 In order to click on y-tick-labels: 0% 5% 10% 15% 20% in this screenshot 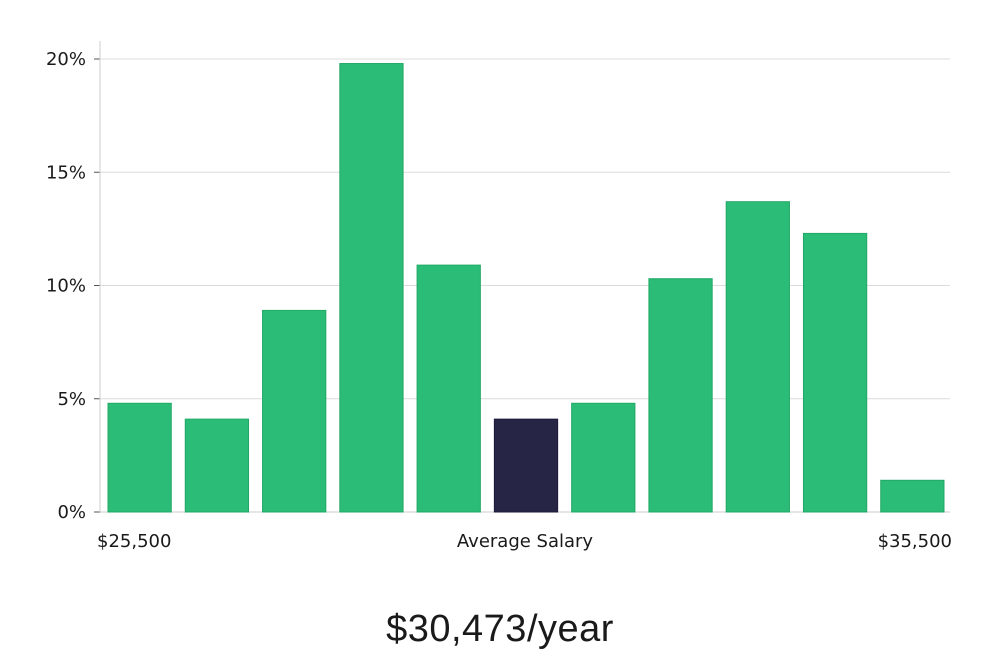, I will do `click(66, 286)`.